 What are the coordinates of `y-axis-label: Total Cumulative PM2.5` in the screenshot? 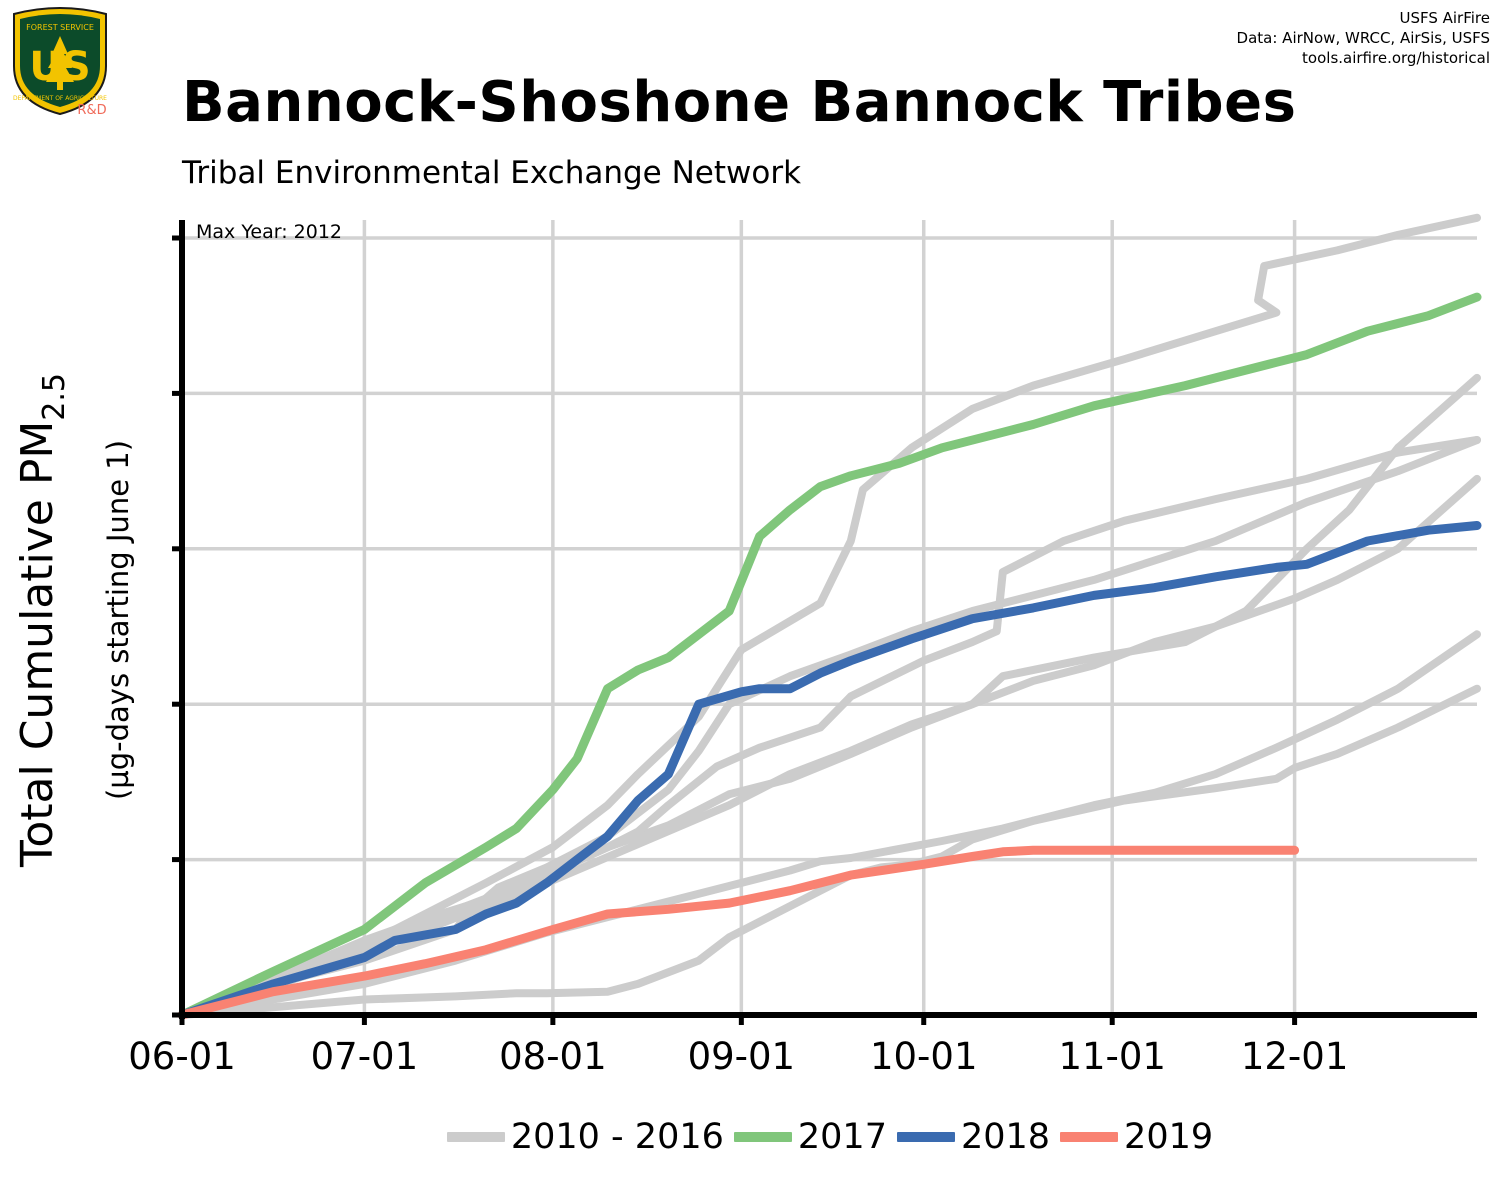 It's located at (42, 620).